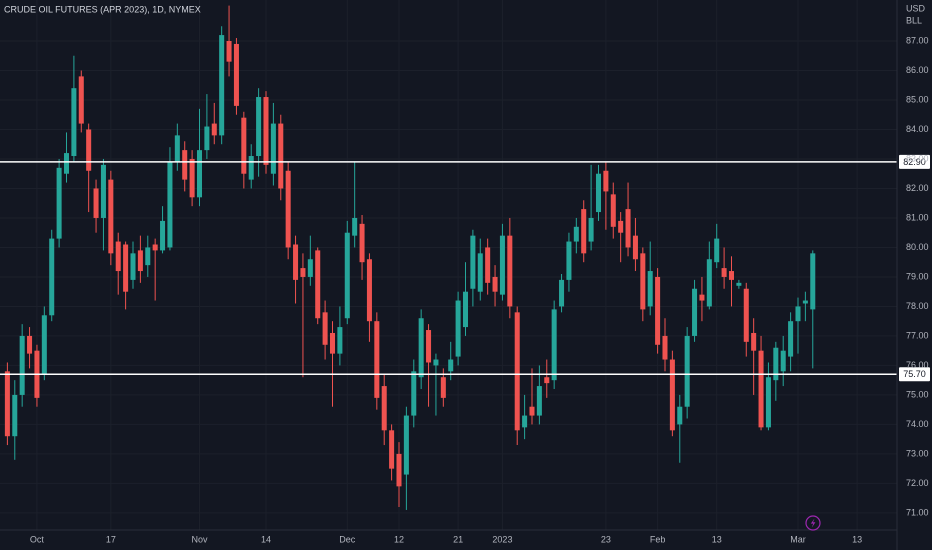 The width and height of the screenshot is (932, 550). Describe the element at coordinates (917, 306) in the screenshot. I see `y-tick-label: 78.00` at that location.